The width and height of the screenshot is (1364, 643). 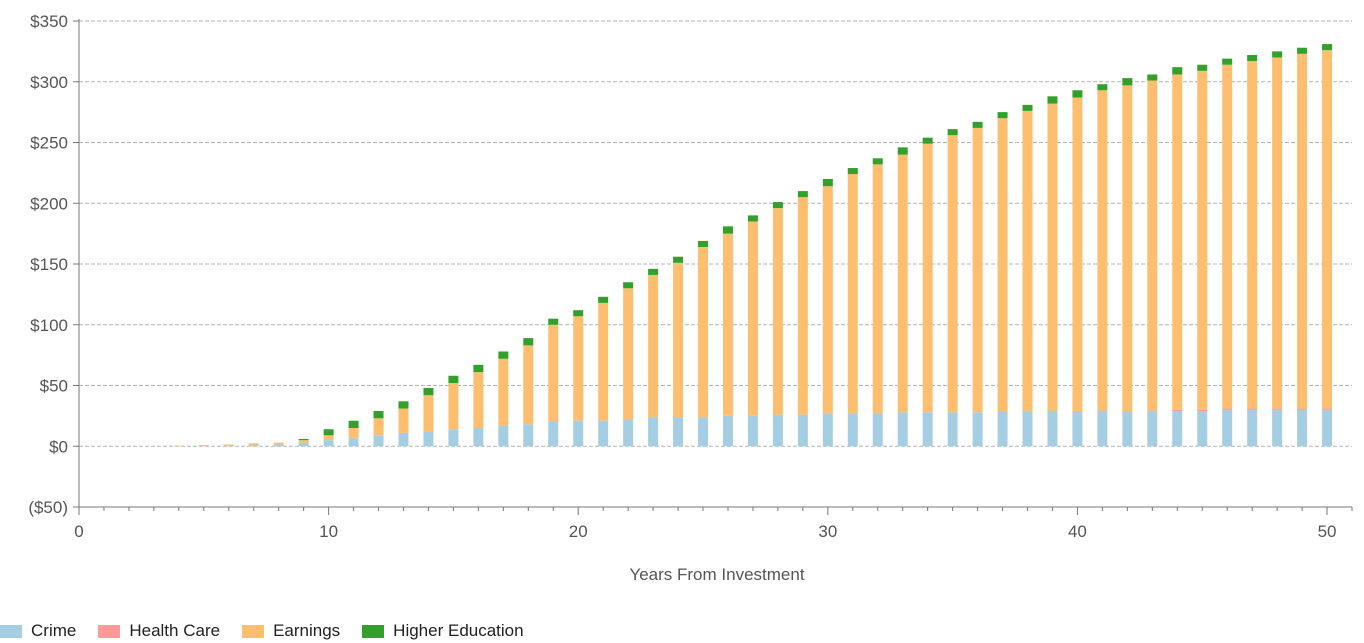 I want to click on x-tick-label: 20, so click(x=578, y=531).